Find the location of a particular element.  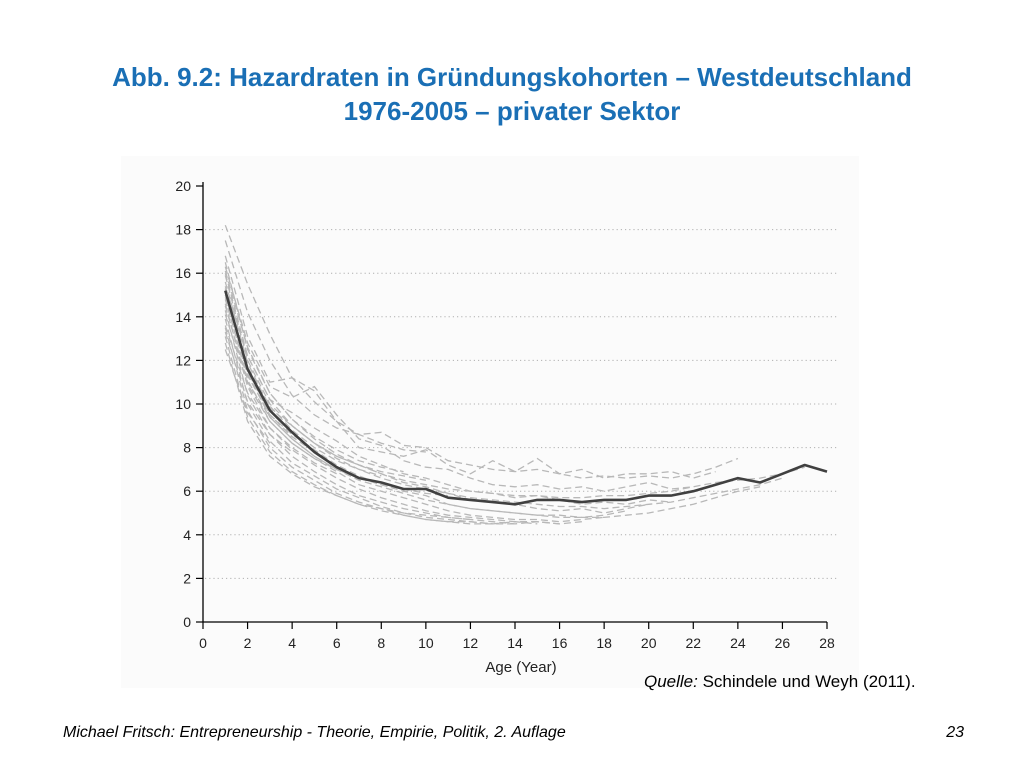

x-tick-label-8: 8 is located at coordinates (381, 643).